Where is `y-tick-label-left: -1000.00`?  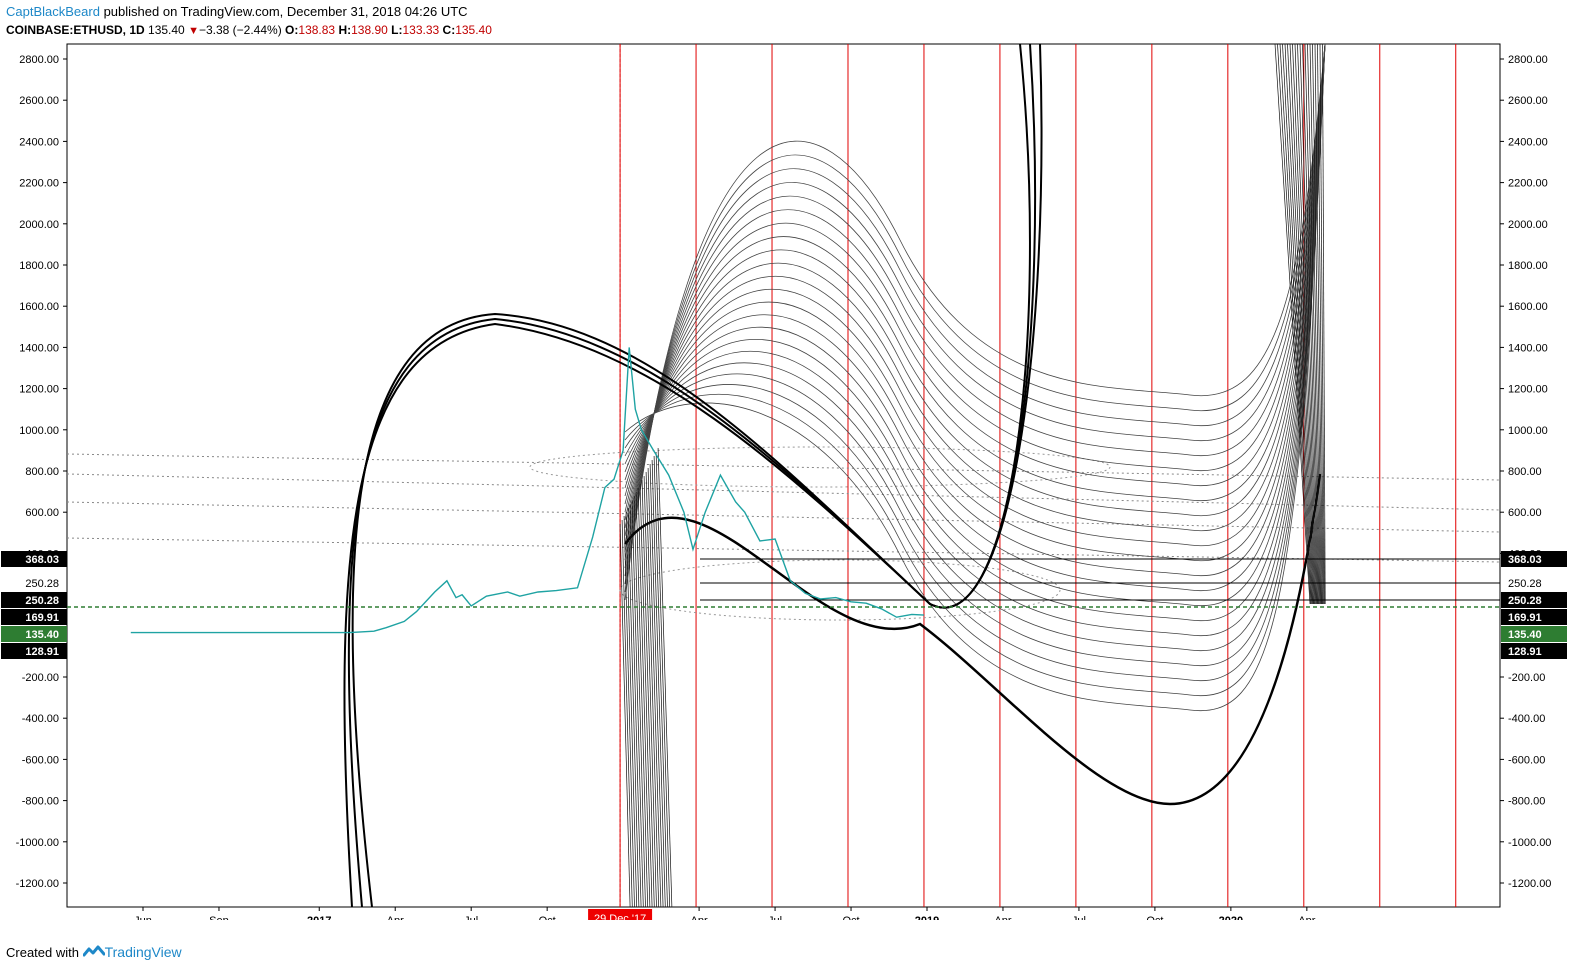 y-tick-label-left: -1000.00 is located at coordinates (37, 843).